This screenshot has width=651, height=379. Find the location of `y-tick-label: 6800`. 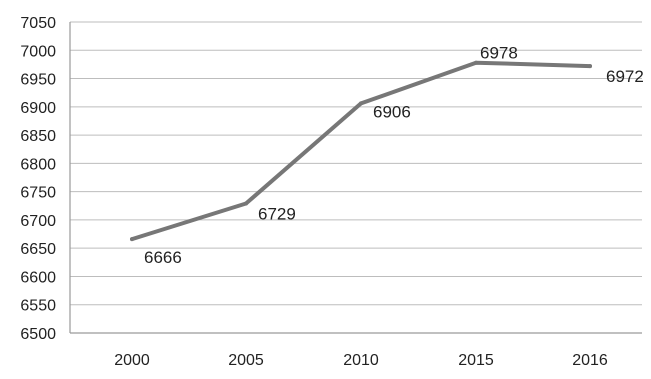

y-tick-label: 6800 is located at coordinates (38, 164).